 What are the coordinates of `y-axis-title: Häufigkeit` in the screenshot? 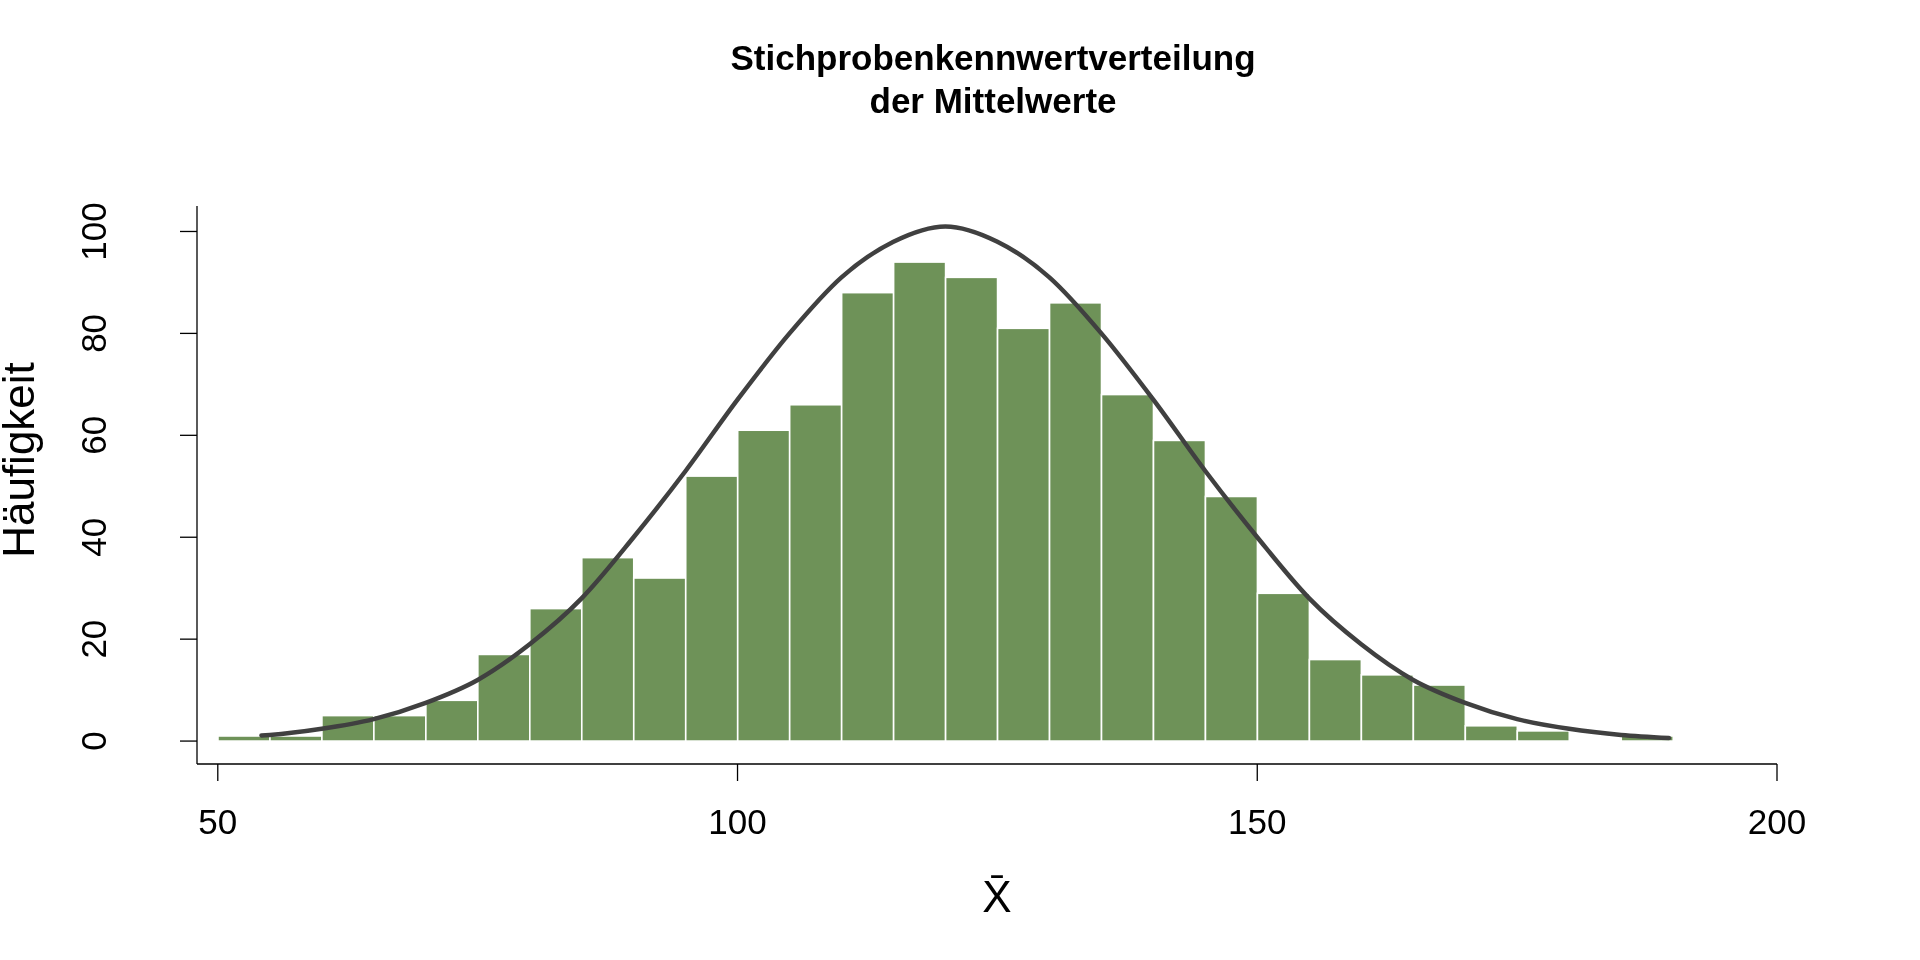 It's located at (21, 460).